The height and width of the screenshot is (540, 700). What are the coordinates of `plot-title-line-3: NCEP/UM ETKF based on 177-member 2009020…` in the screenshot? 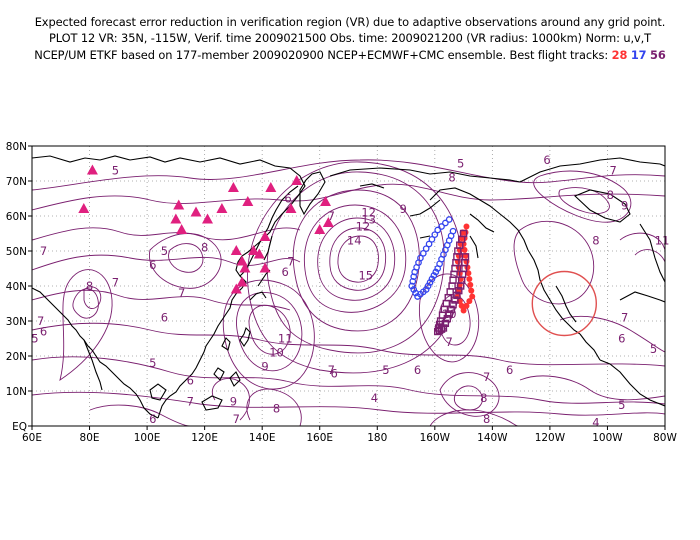 It's located at (350, 55).